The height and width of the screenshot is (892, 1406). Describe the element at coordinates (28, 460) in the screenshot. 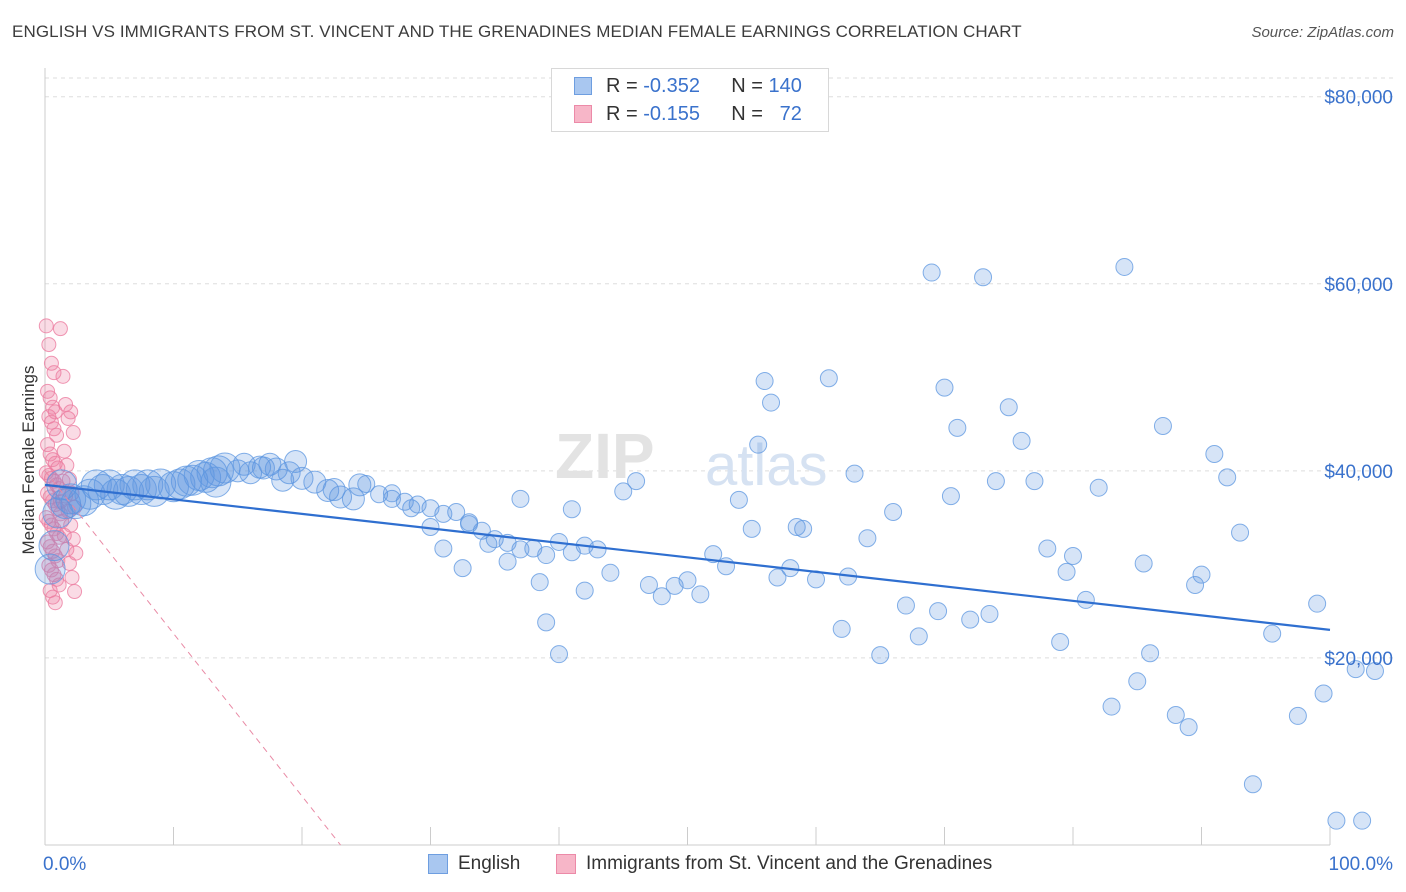

I see `y-axis-label: Median Female Earnings` at that location.